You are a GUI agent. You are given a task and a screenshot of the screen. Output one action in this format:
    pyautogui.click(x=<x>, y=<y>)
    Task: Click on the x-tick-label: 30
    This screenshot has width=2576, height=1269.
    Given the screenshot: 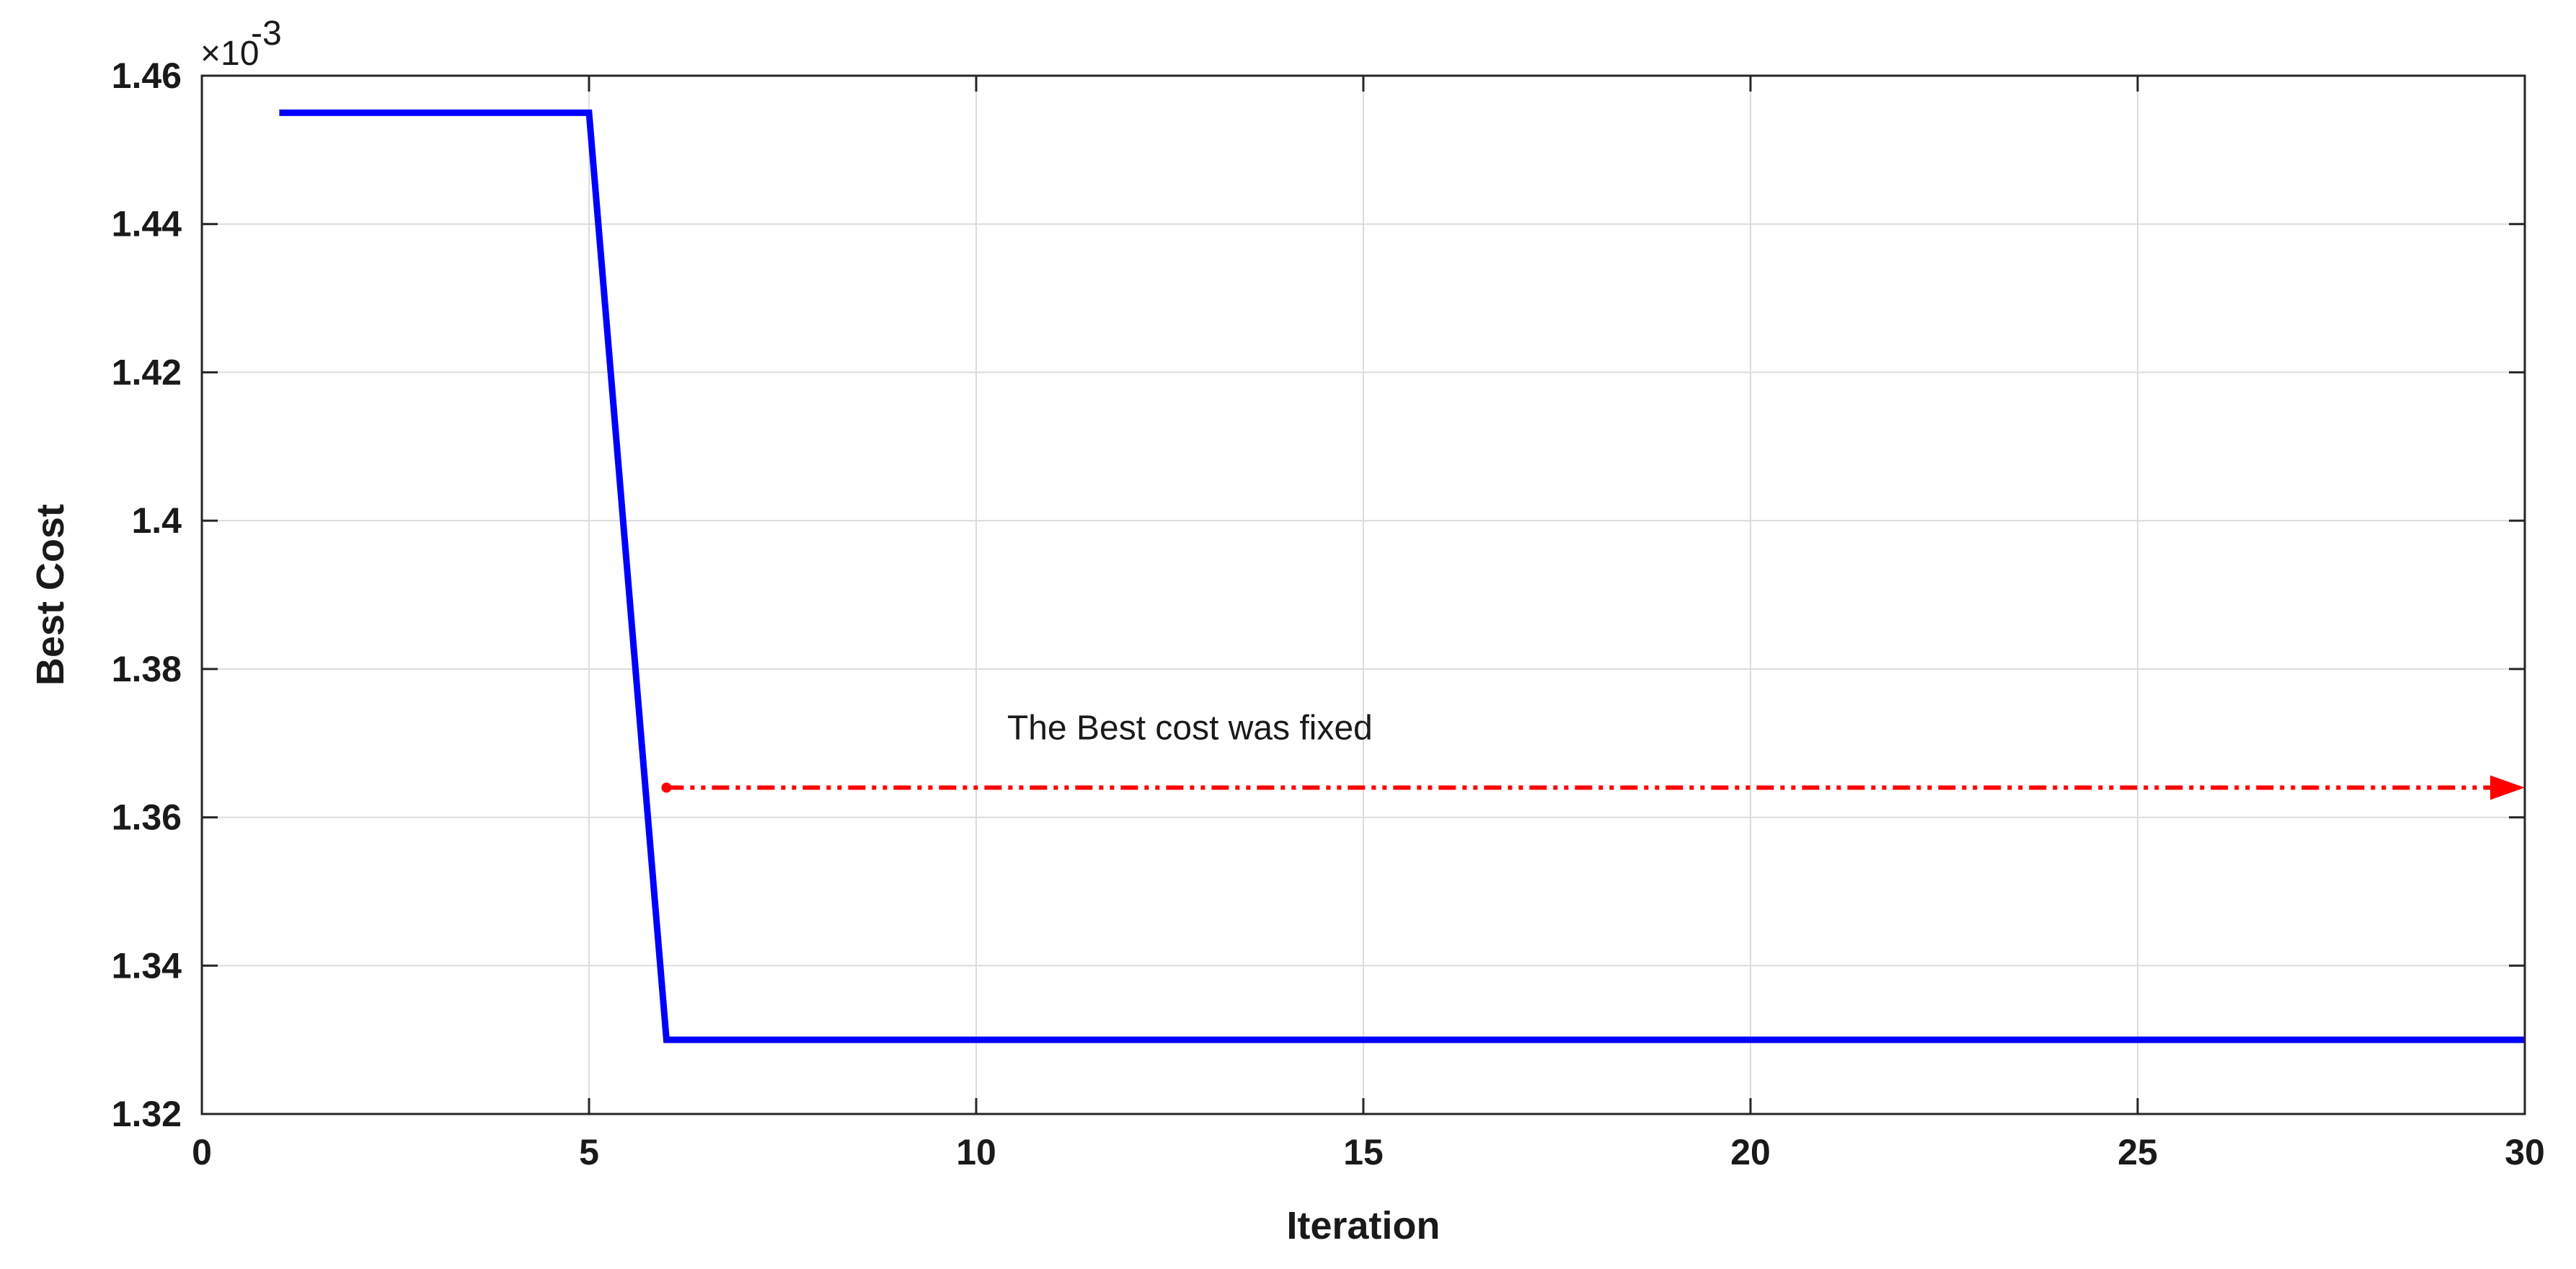 What is the action you would take?
    pyautogui.click(x=2525, y=1152)
    